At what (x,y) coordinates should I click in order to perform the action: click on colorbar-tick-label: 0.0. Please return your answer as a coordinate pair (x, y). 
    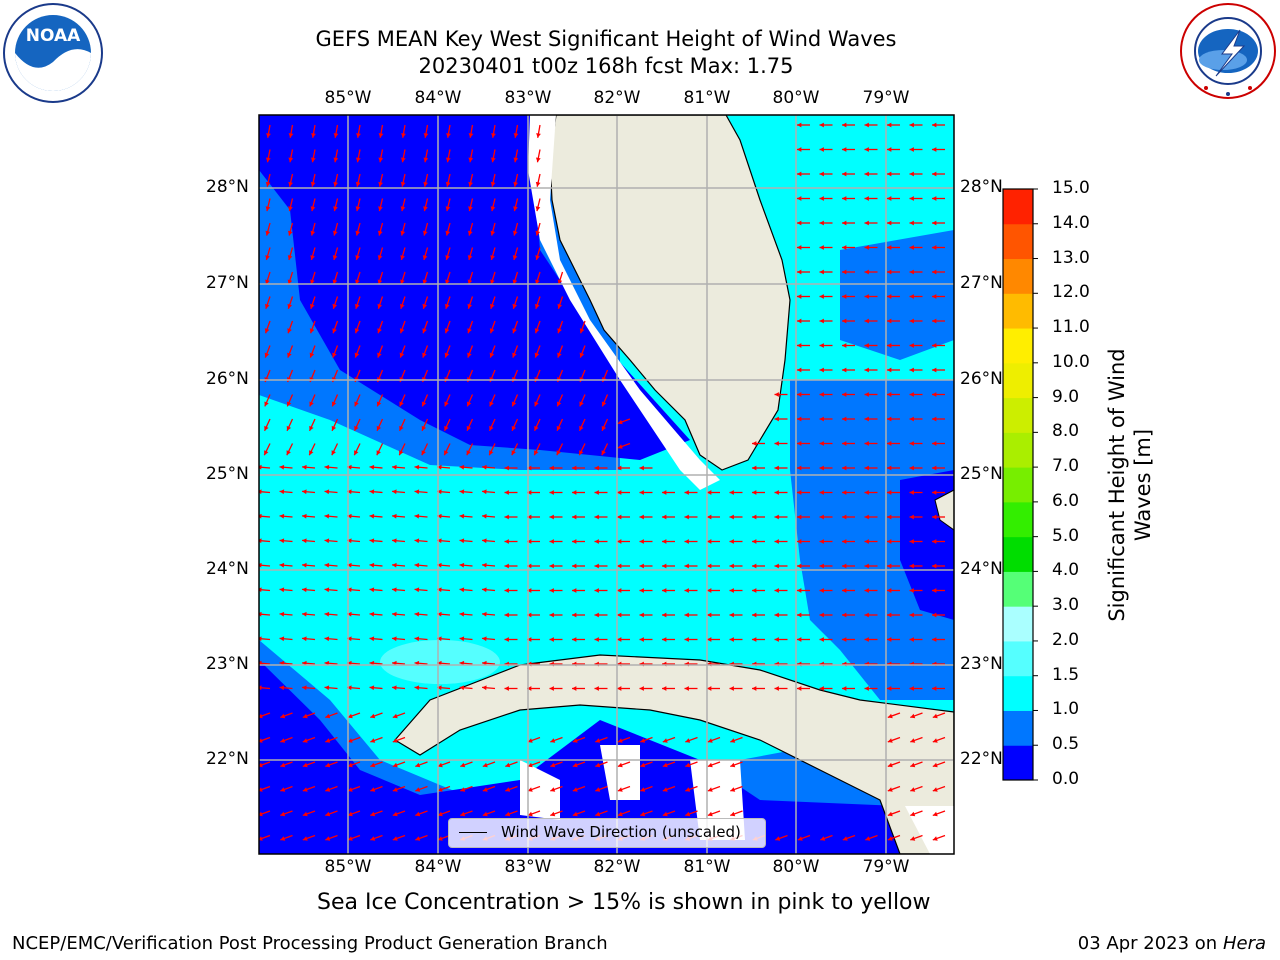
    Looking at the image, I should click on (1066, 779).